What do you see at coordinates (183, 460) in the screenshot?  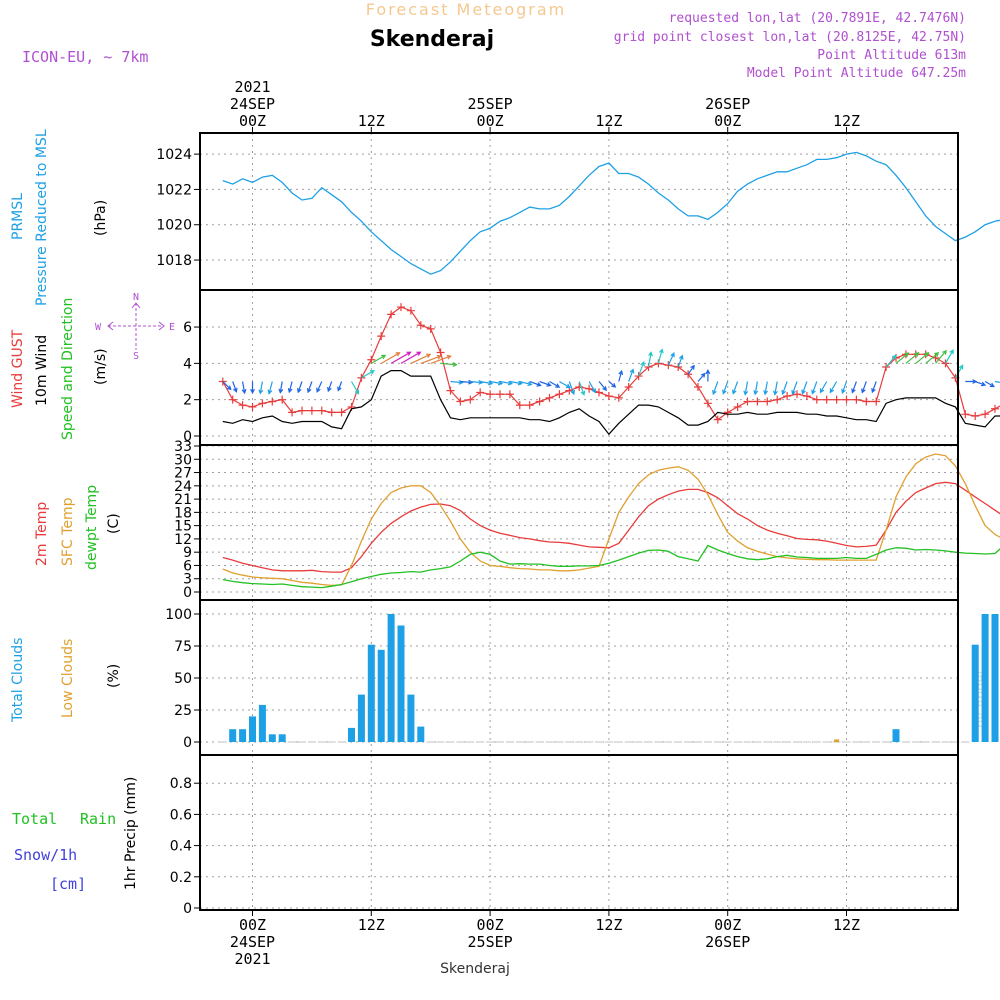 I see `temp-ytick-label: 30` at bounding box center [183, 460].